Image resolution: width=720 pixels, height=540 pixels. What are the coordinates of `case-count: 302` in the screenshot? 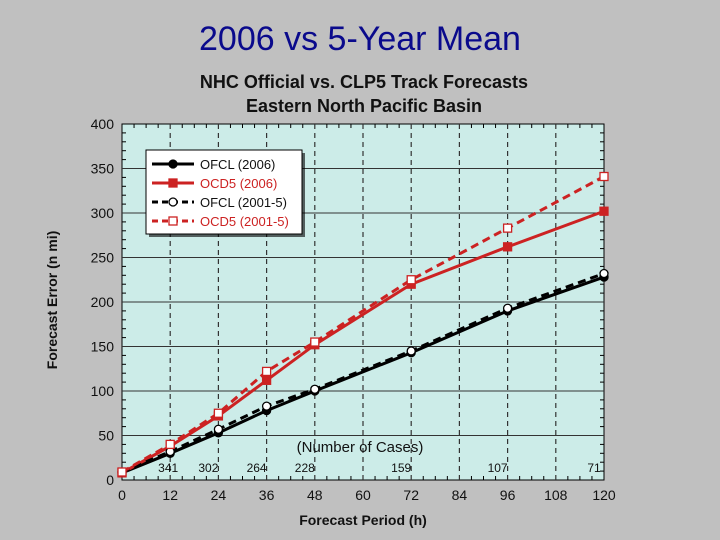 It's located at (208, 468).